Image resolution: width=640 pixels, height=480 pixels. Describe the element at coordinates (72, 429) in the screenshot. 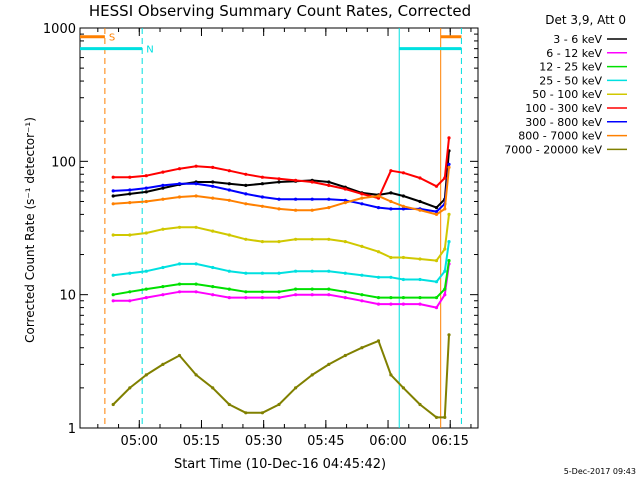

I see `y-tick-label: 1` at that location.